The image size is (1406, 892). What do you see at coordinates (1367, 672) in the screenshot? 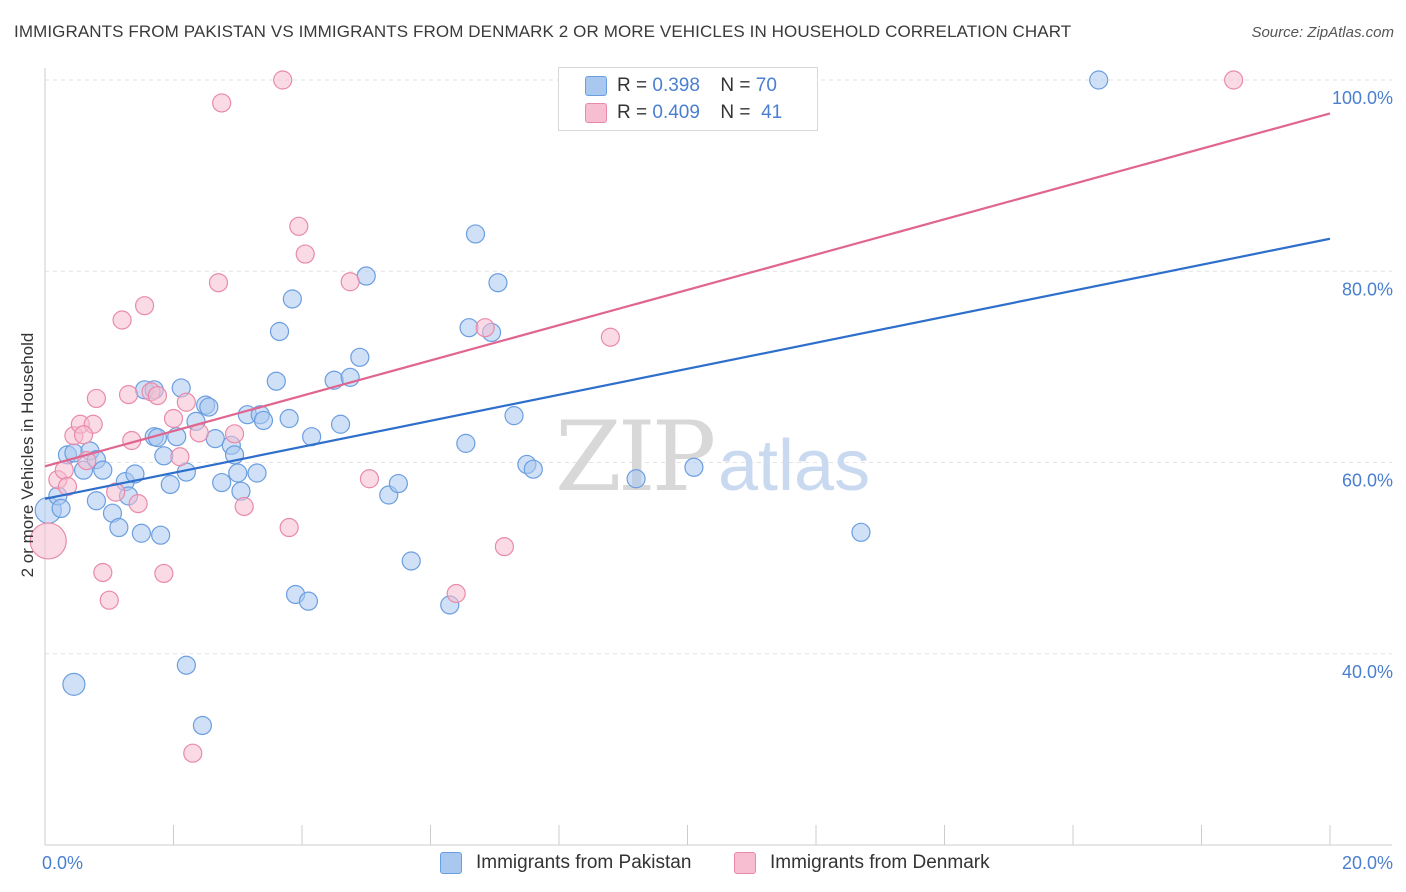
I see `y-tick-label: 40.0%` at bounding box center [1367, 672].